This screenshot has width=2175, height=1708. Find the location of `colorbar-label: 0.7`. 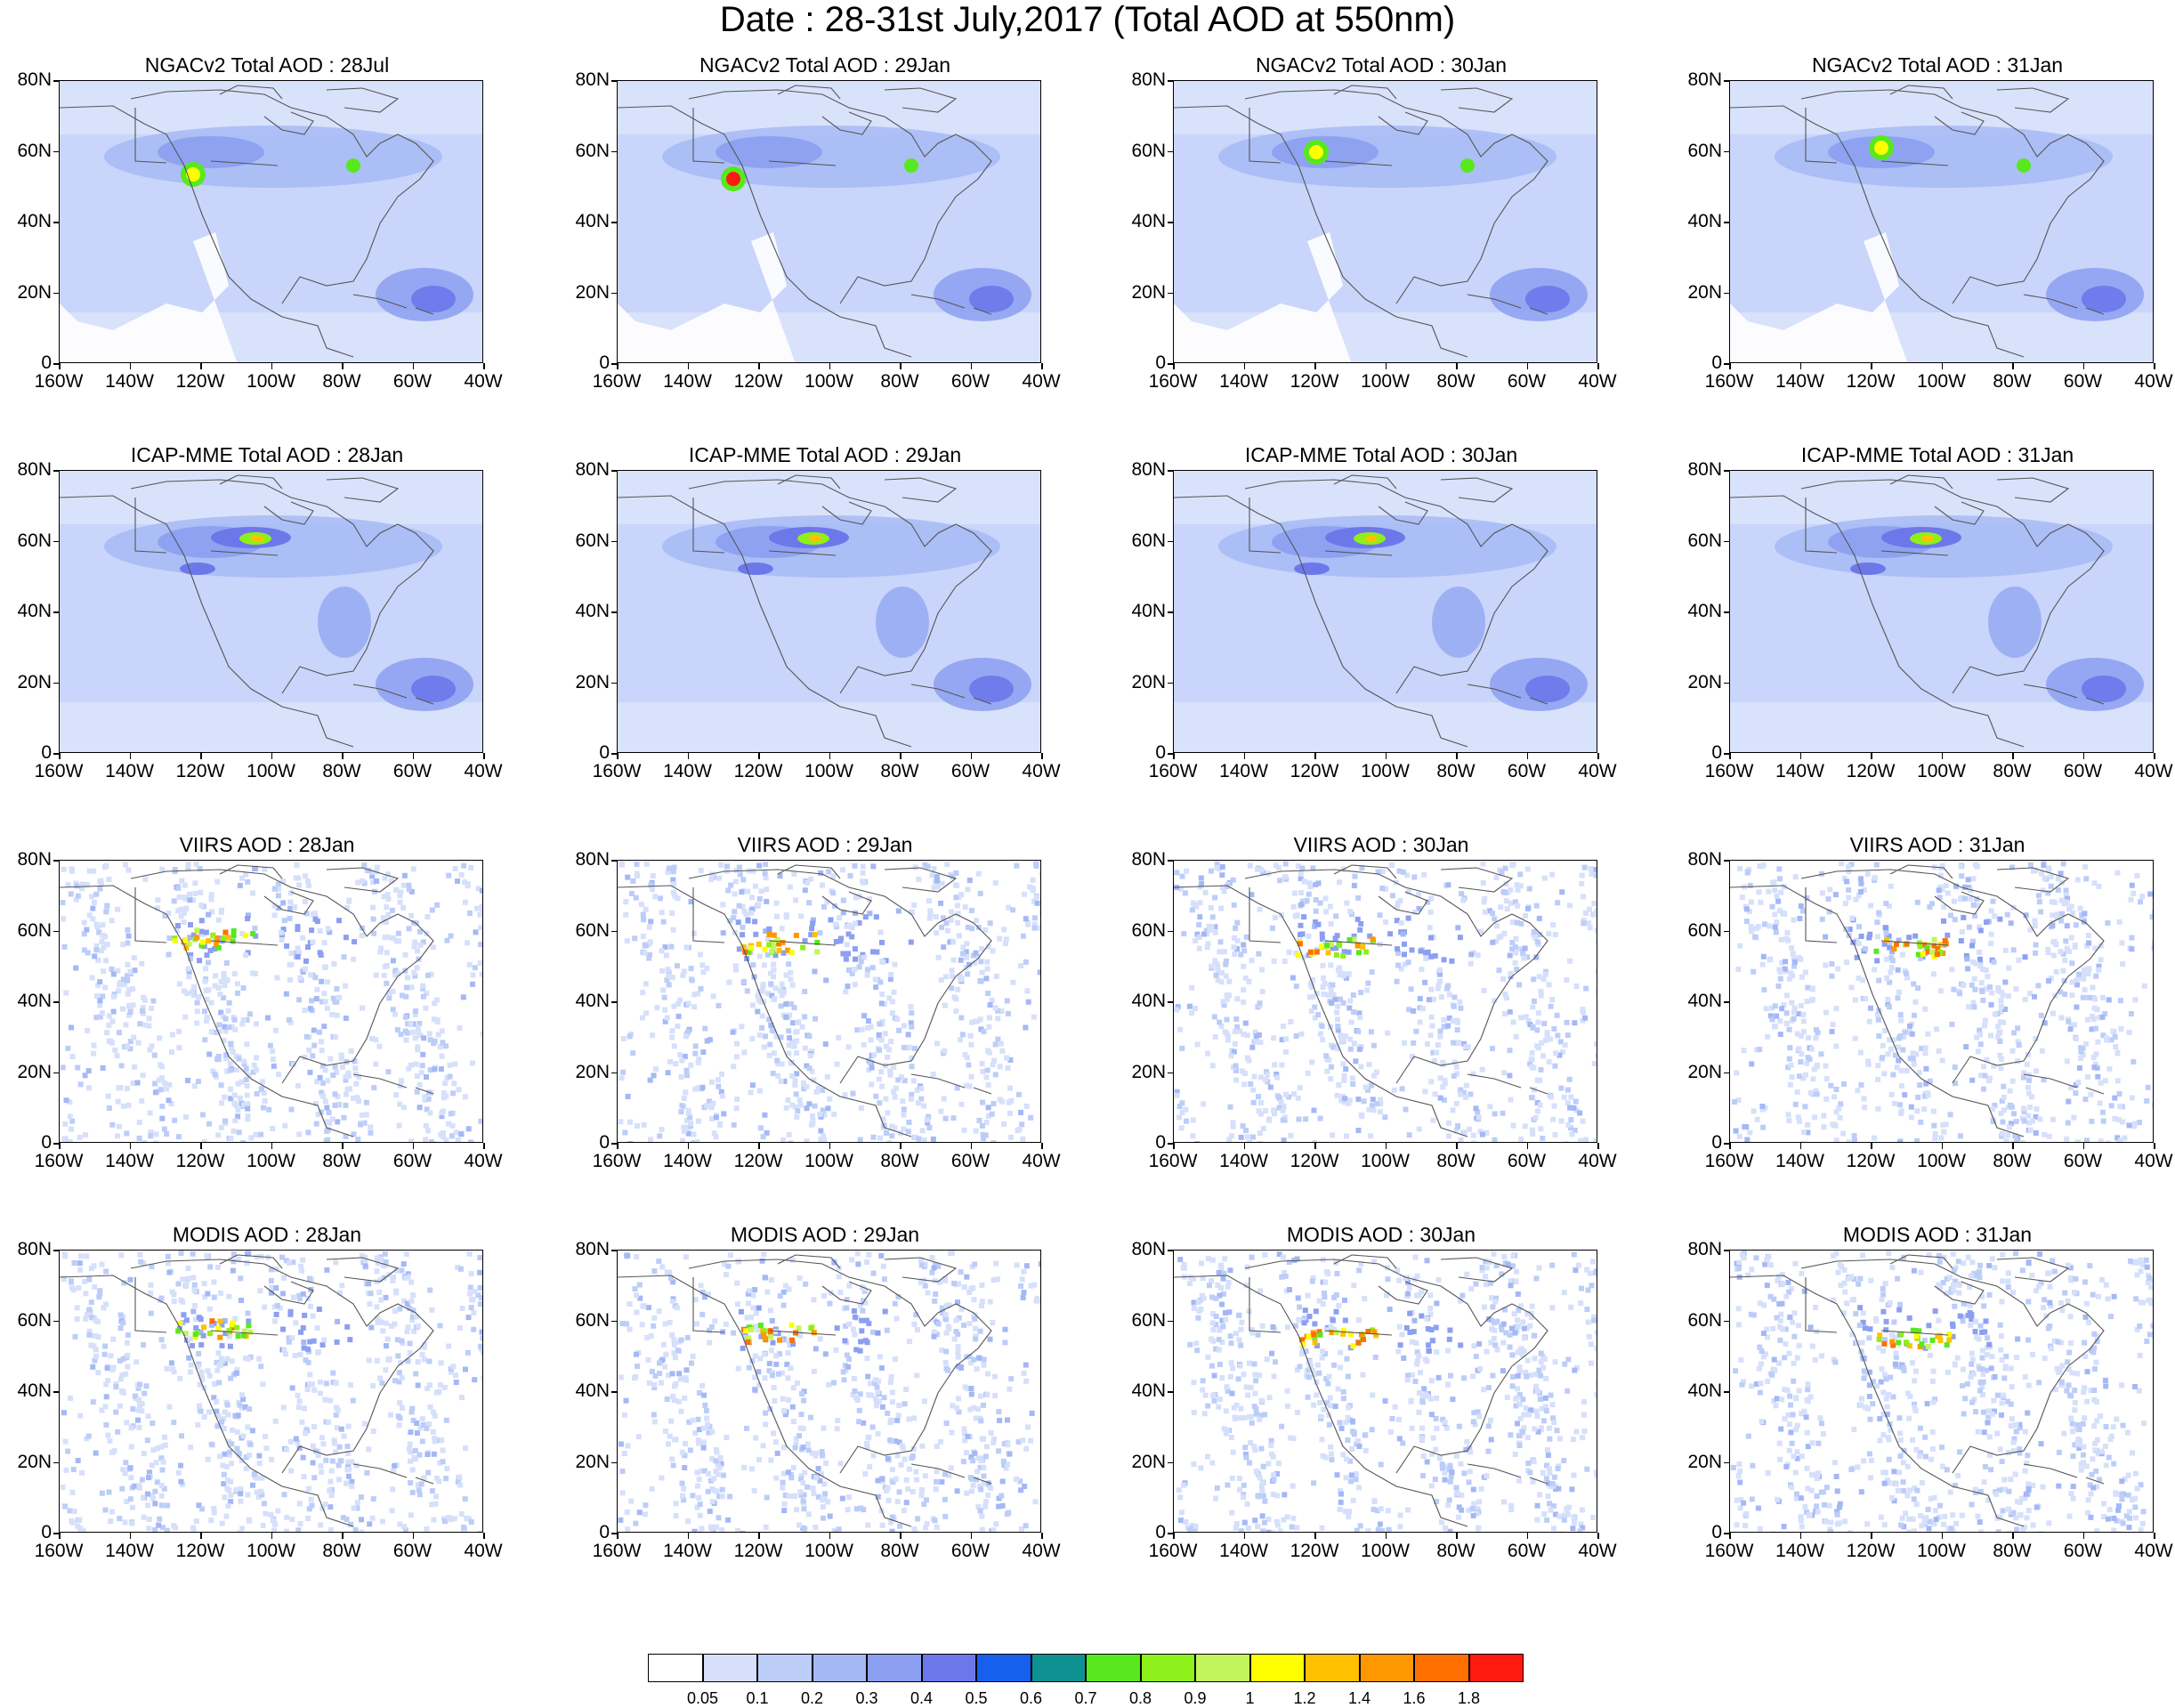

colorbar-label: 0.7 is located at coordinates (1086, 1699).